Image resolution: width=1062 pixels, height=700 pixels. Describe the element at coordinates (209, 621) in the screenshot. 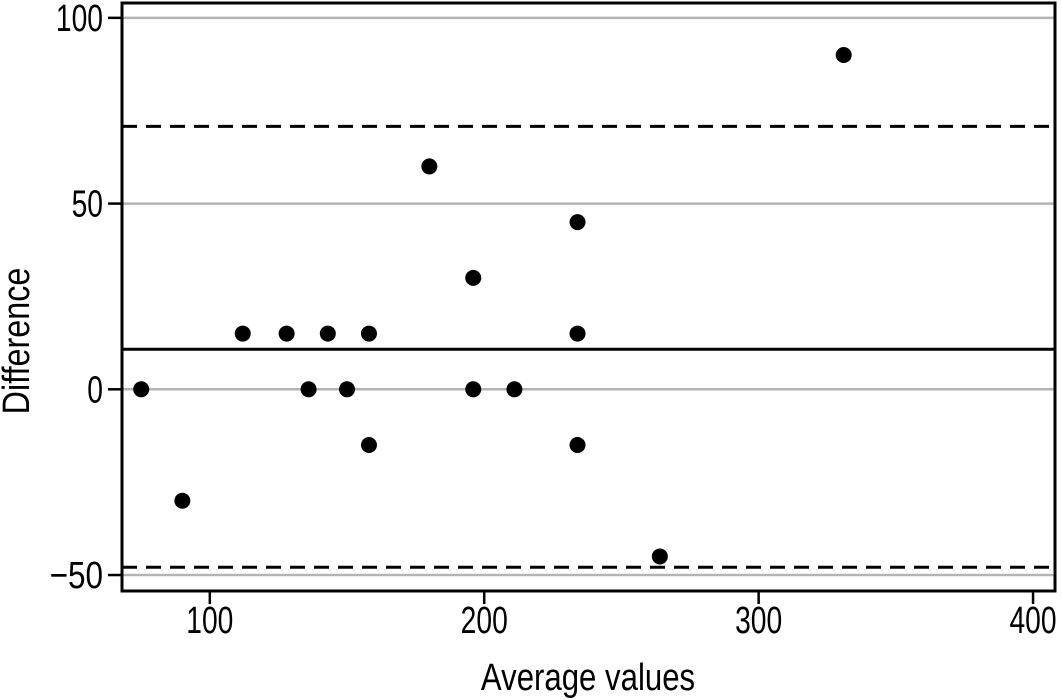

I see `x-tick-label: 100` at that location.